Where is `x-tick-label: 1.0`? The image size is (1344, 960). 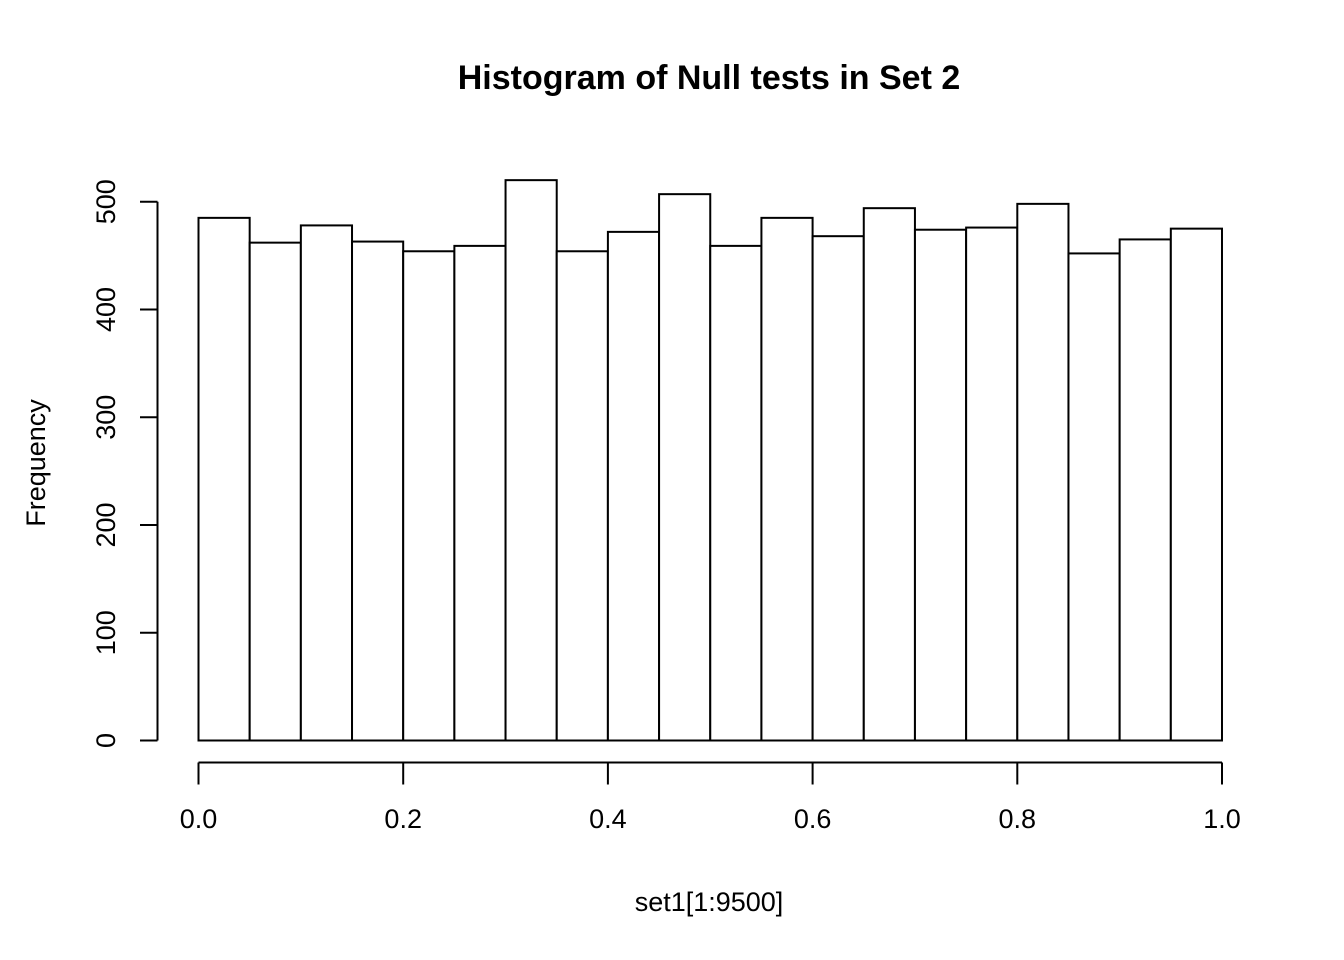 x-tick-label: 1.0 is located at coordinates (1222, 819).